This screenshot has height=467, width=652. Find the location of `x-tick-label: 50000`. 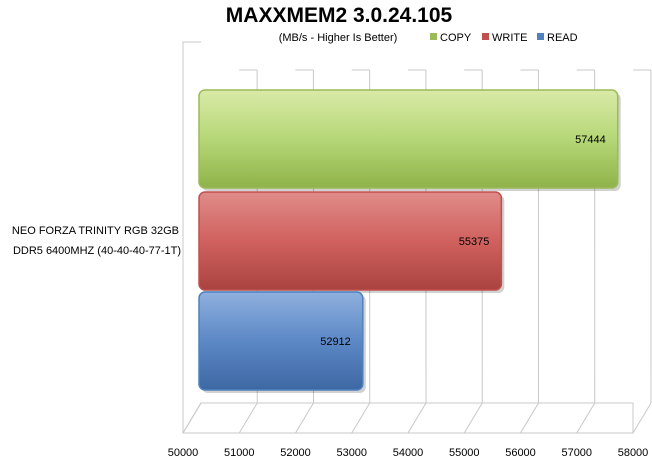

x-tick-label: 50000 is located at coordinates (183, 453).